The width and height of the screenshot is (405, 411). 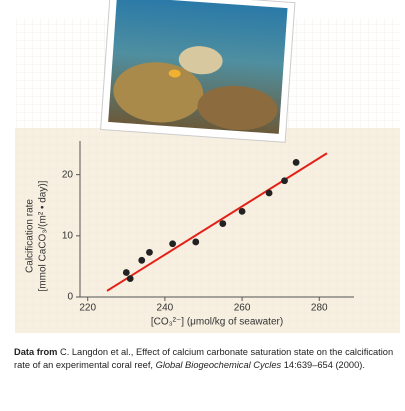 What do you see at coordinates (68, 235) in the screenshot?
I see `y-tick-label: 10` at bounding box center [68, 235].